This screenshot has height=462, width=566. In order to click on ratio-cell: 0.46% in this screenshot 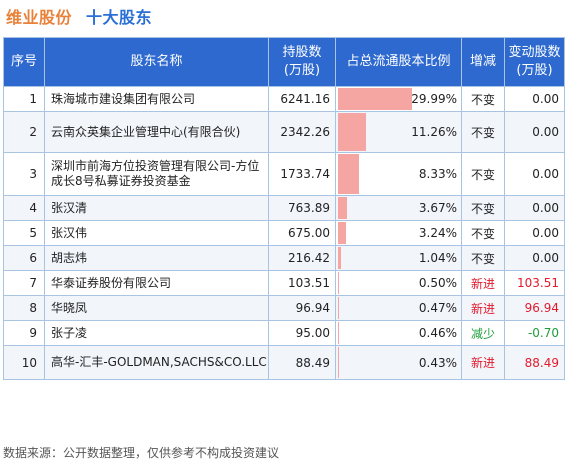, I will do `click(398, 333)`.